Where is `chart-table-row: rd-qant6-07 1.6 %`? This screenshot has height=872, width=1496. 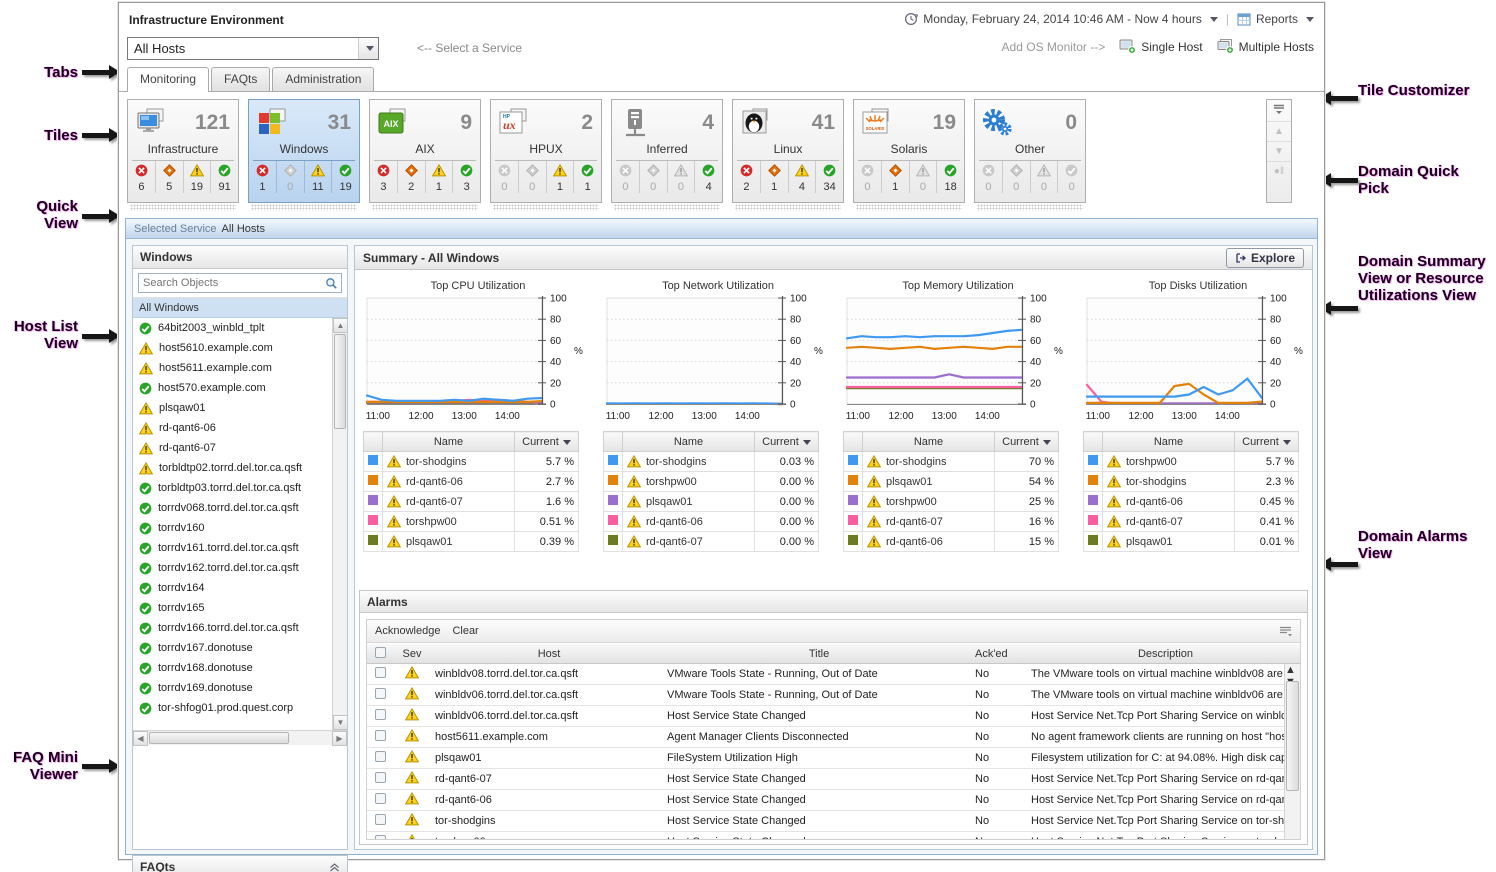 chart-table-row: rd-qant6-07 1.6 % is located at coordinates (471, 501).